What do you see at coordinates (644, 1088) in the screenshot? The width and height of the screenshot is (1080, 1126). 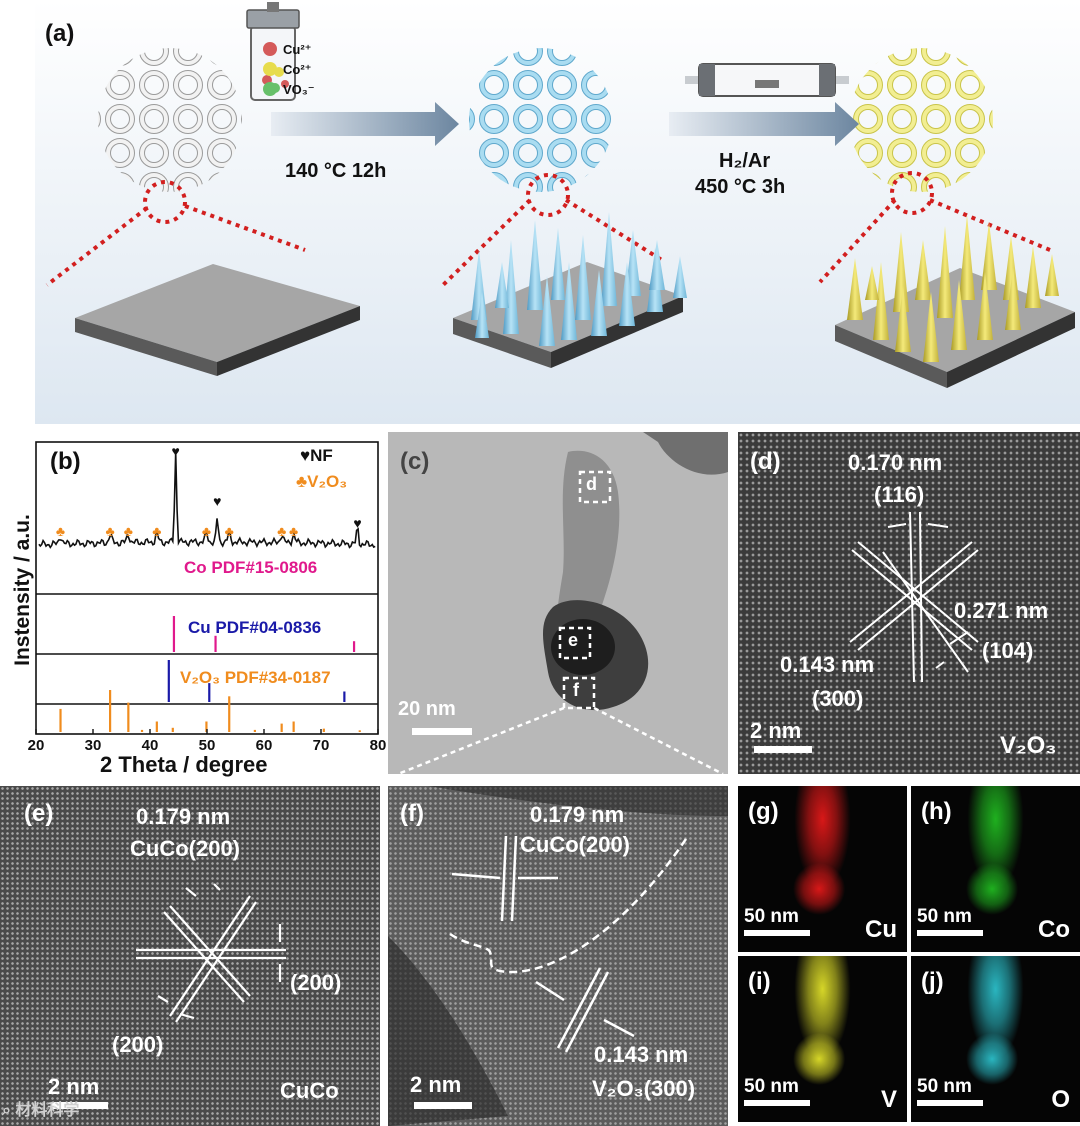 I see `plane-f2: V₂O₃(300)` at bounding box center [644, 1088].